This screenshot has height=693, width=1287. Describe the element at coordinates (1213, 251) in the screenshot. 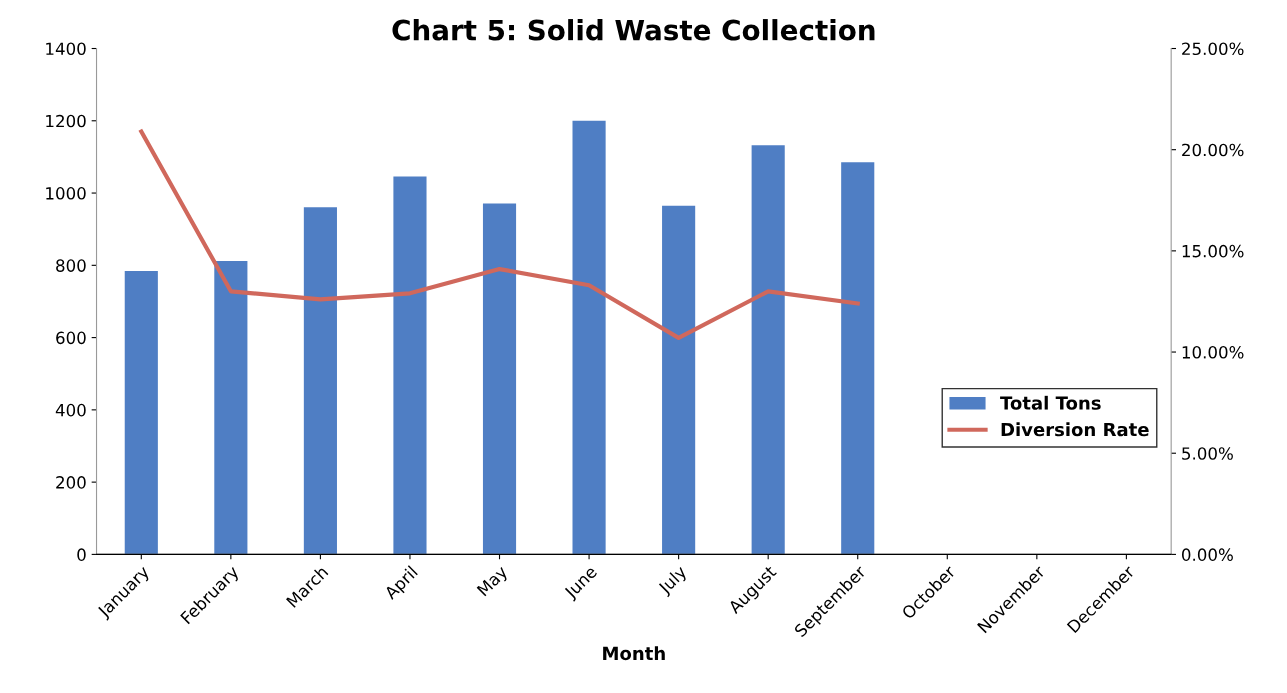

I see `y2-tick-label: 15.00%` at that location.